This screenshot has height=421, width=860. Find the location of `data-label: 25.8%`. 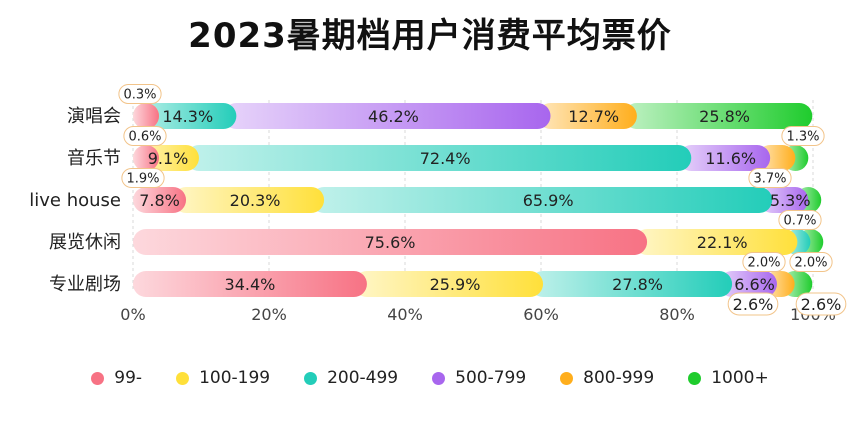

data-label: 25.8% is located at coordinates (724, 116).